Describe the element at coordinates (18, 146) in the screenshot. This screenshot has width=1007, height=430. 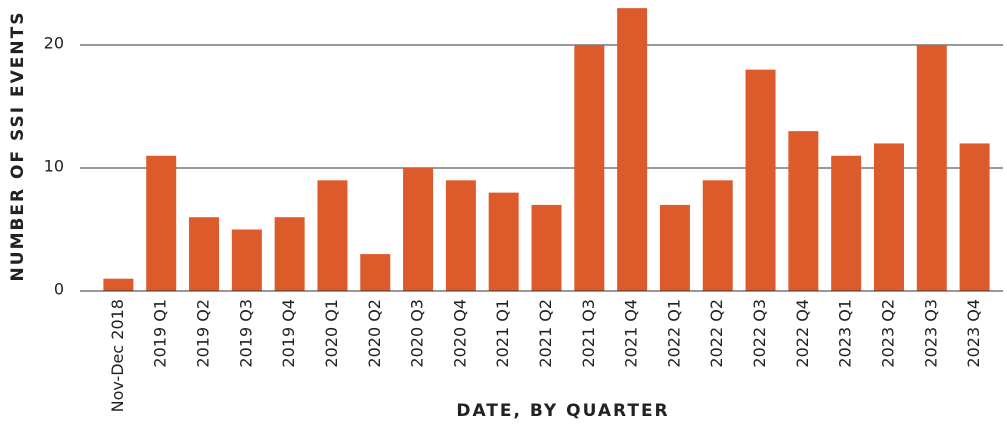
I see `y-axis-title: NUMBER OF SSI EVENTS` at that location.